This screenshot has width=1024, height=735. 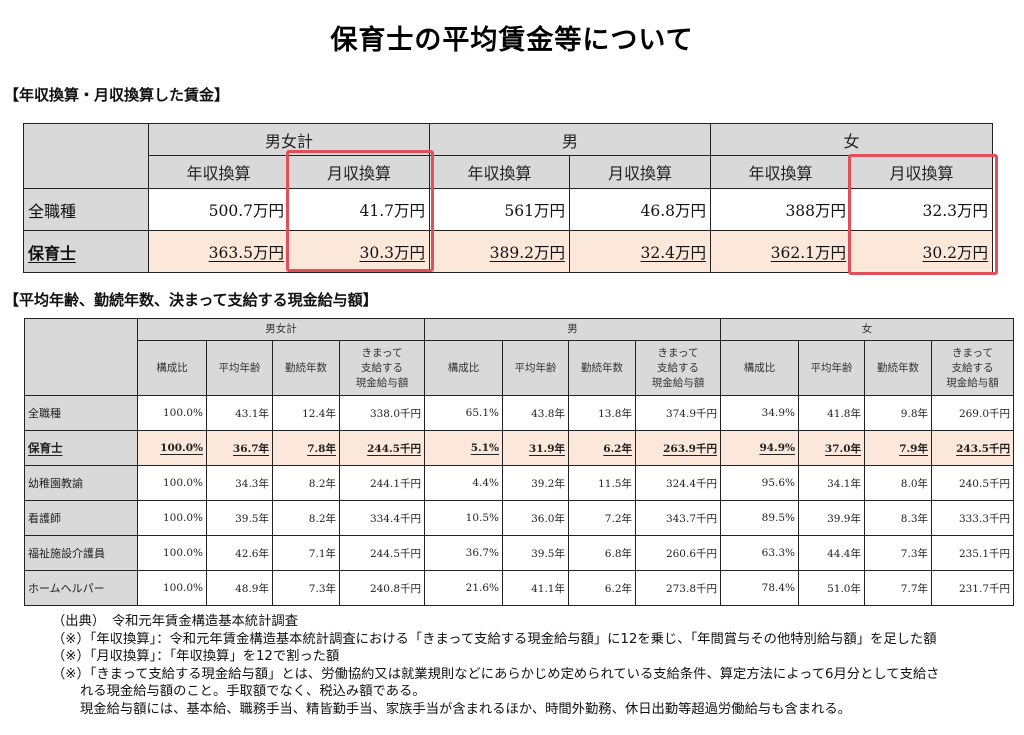 What do you see at coordinates (983, 448) in the screenshot?
I see `value-cell: 243.5千円` at bounding box center [983, 448].